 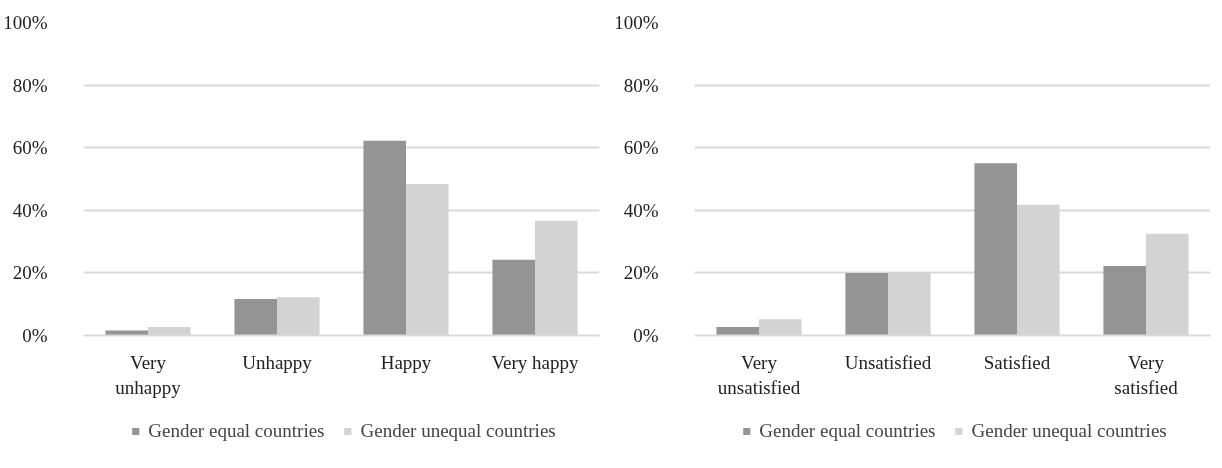 What do you see at coordinates (1146, 374) in the screenshot?
I see `x-tick-label: Very satisfied` at bounding box center [1146, 374].